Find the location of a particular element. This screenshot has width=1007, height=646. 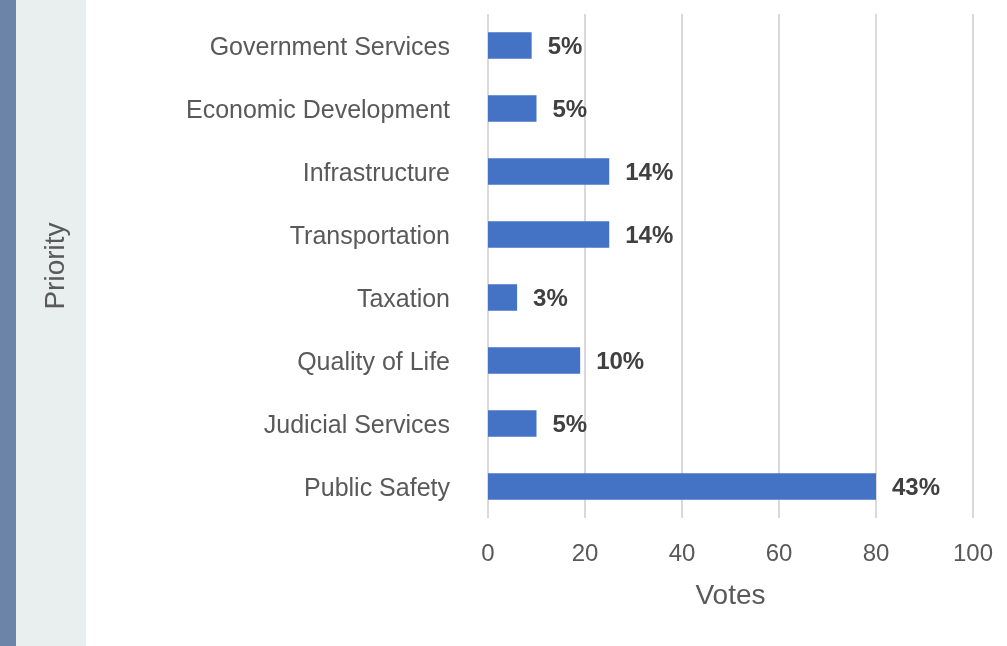

y-tick-label: Quality of Life is located at coordinates (373, 360).